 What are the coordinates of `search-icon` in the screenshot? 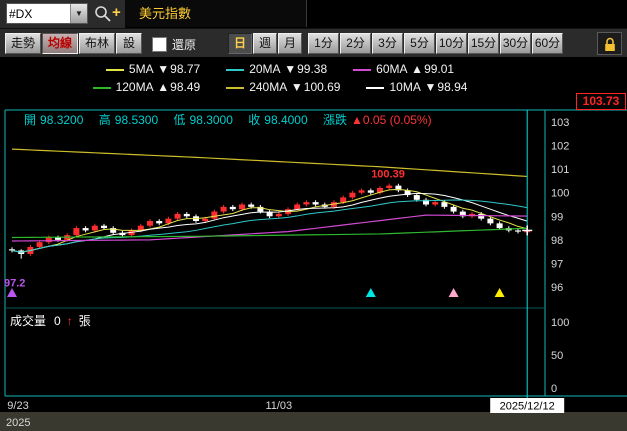 It's located at (103, 14).